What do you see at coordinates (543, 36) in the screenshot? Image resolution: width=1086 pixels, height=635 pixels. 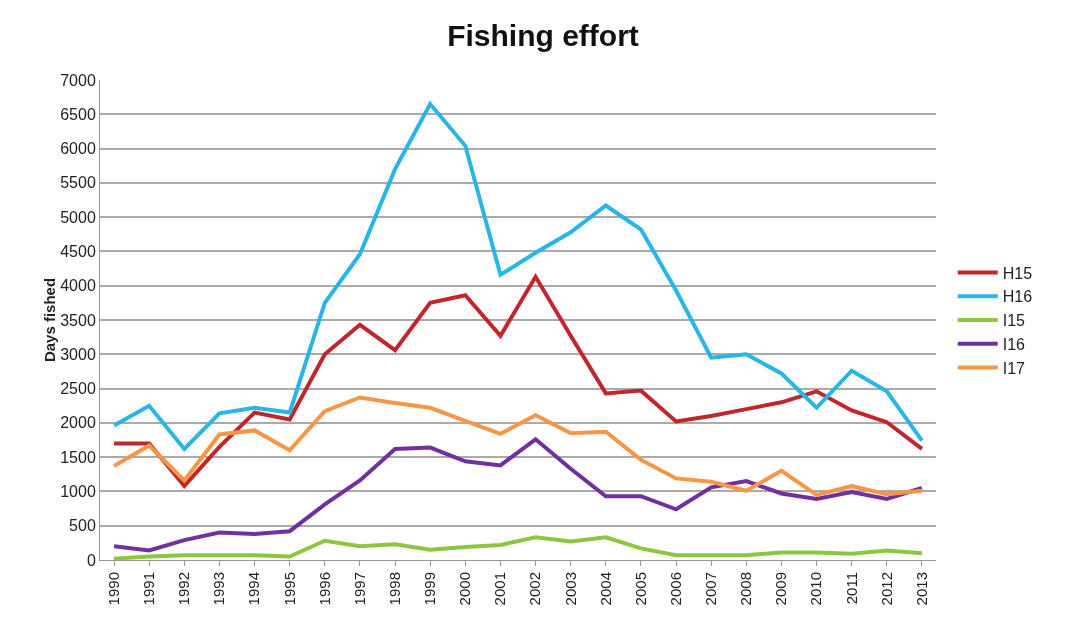 I see `chart-title: Fishing effort` at bounding box center [543, 36].